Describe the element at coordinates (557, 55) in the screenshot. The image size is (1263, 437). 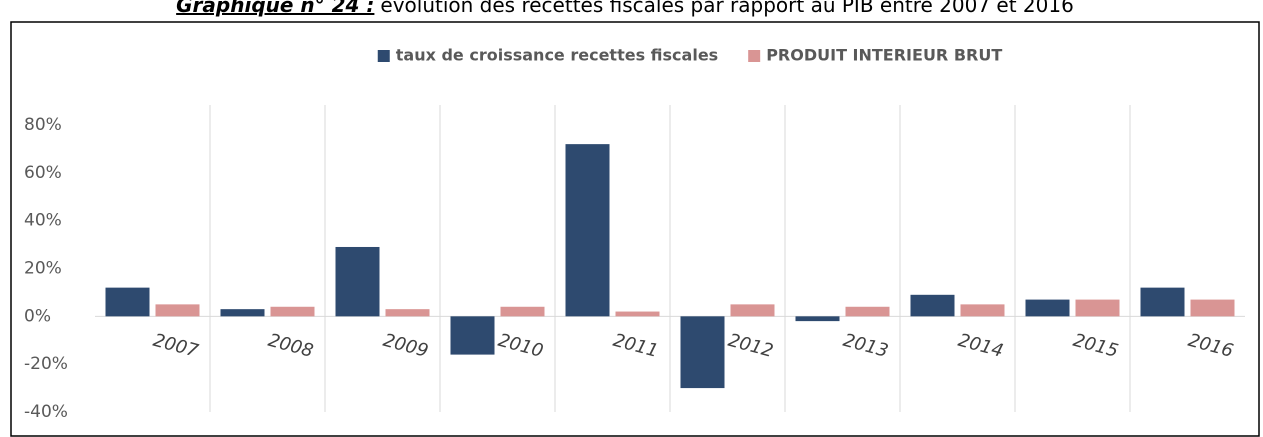
I see `legend-label: taux de croissance recettes fiscales` at that location.